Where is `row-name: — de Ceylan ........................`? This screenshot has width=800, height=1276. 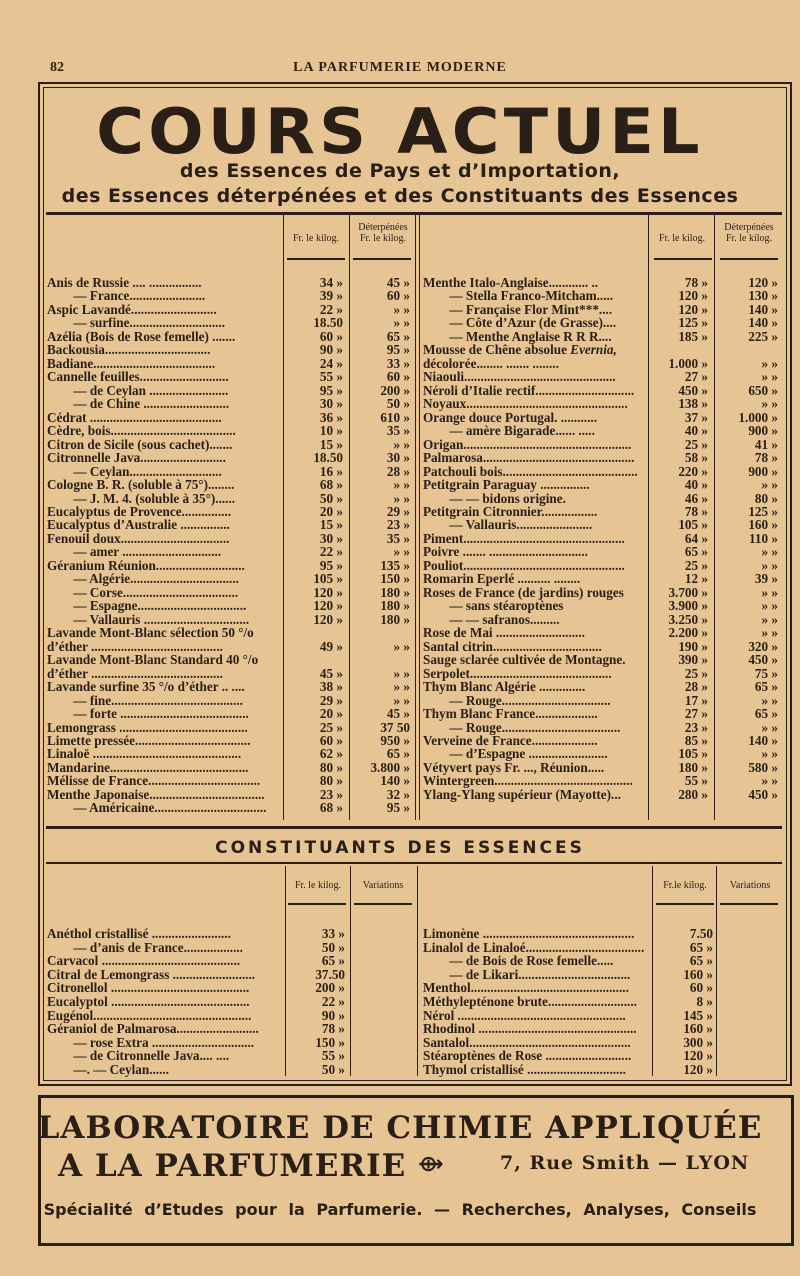
row-name: — de Ceylan ........................ is located at coordinates (138, 390).